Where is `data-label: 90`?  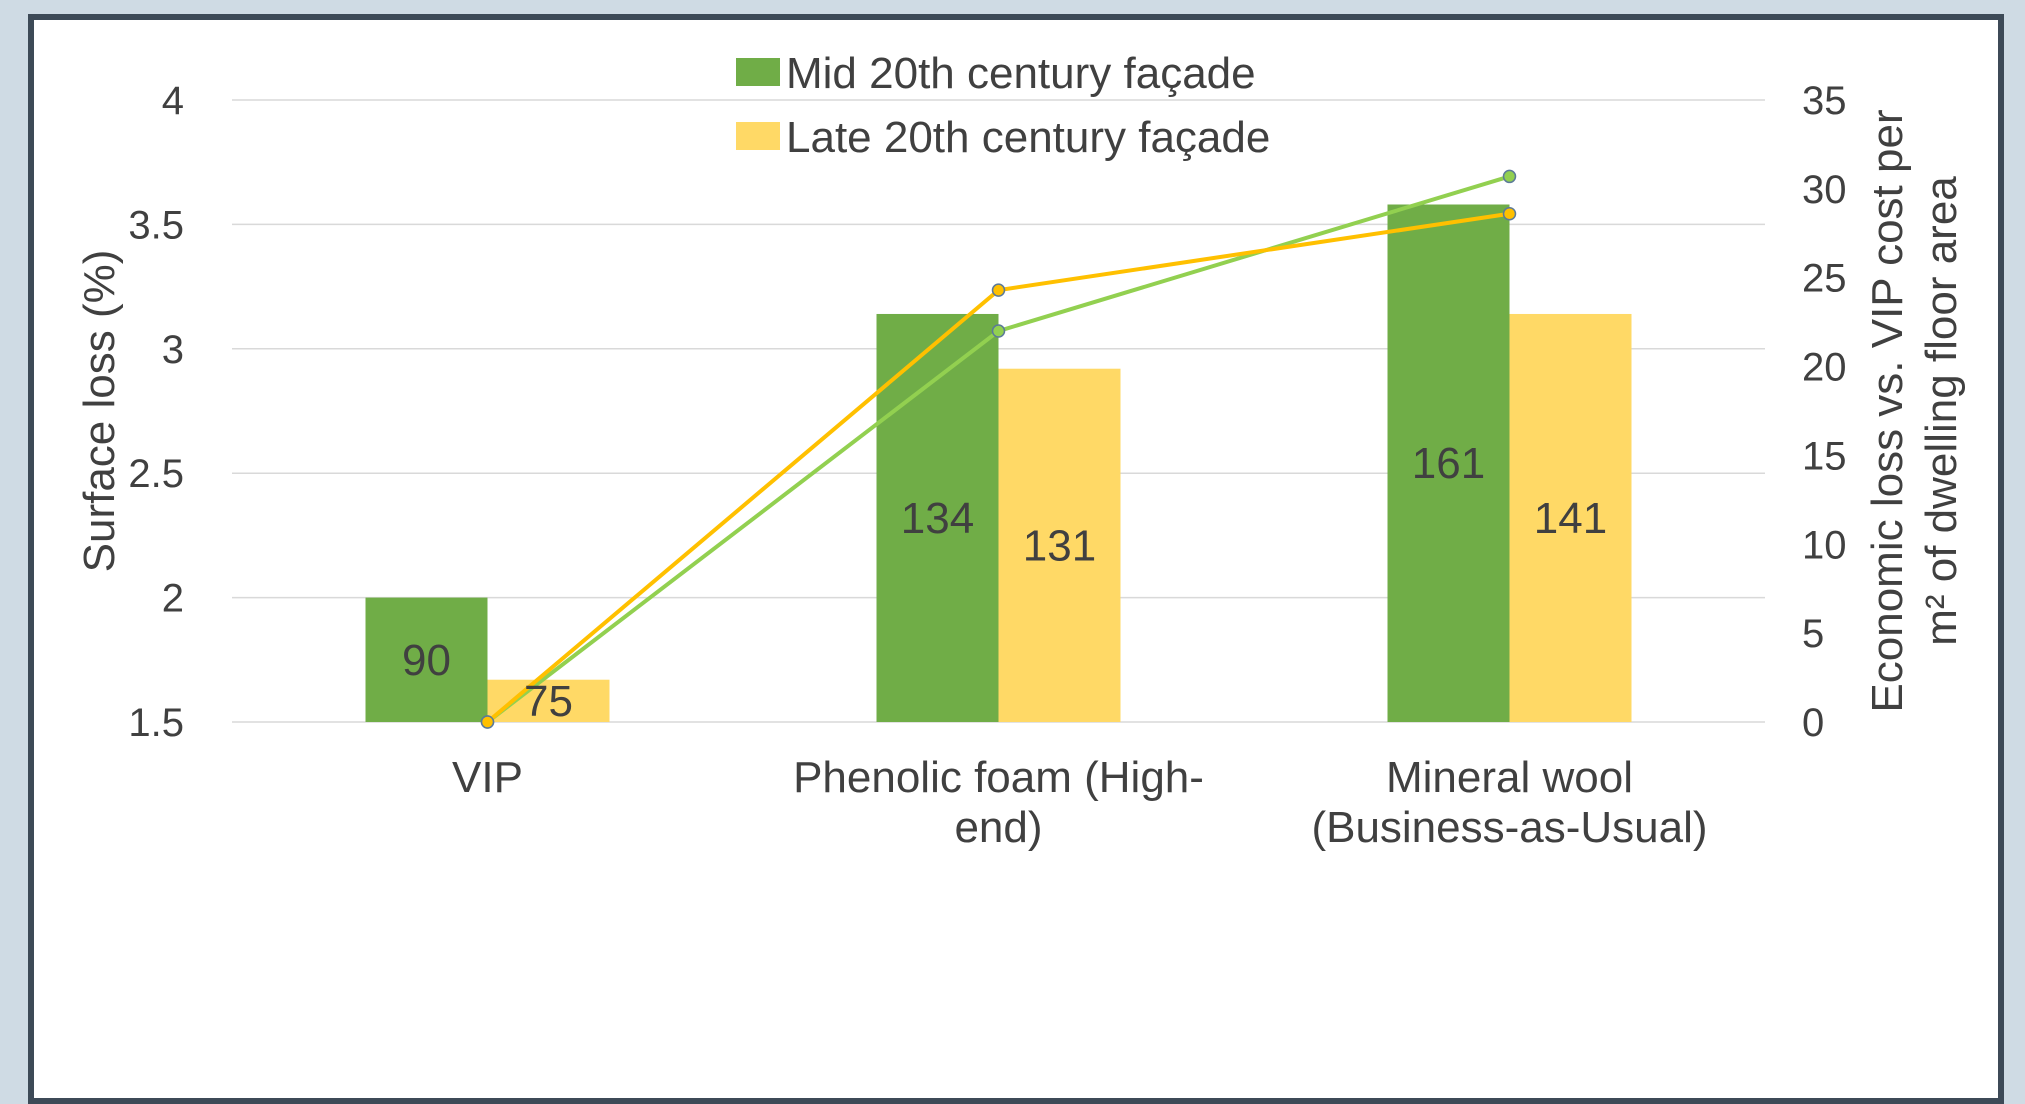 data-label: 90 is located at coordinates (426, 660).